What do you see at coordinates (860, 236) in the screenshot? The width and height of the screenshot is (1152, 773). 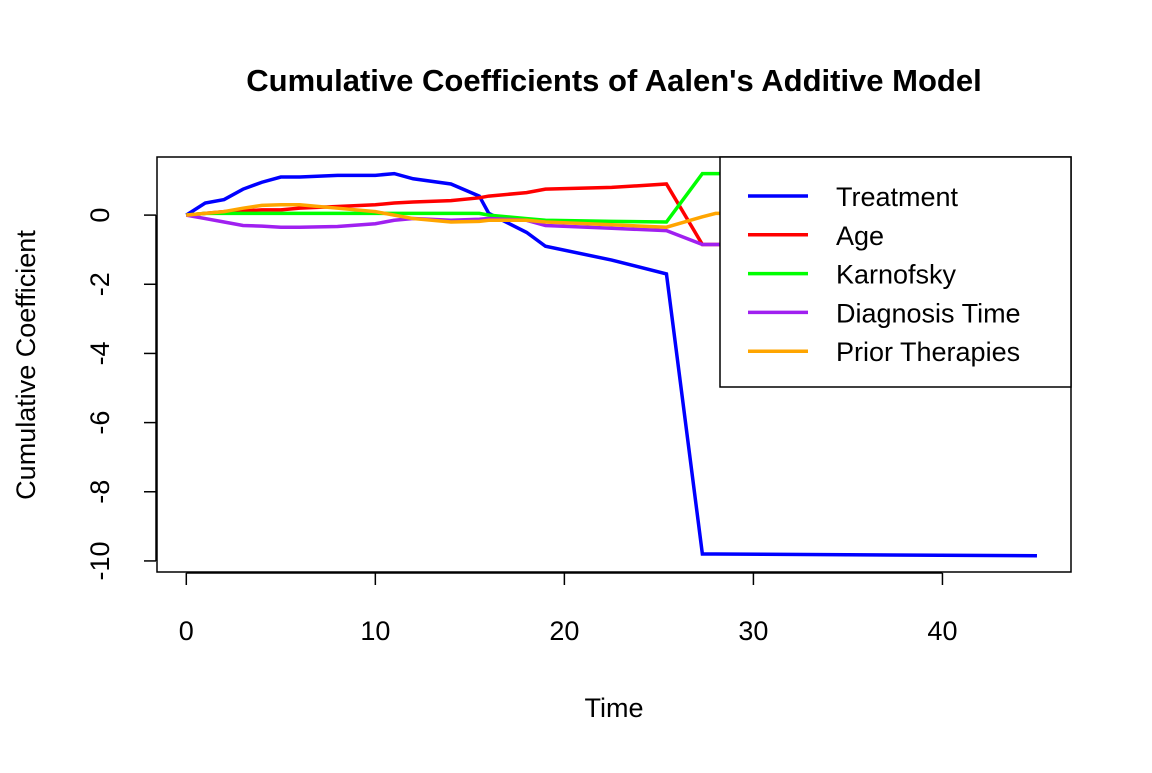 I see `legend-label: Age` at bounding box center [860, 236].